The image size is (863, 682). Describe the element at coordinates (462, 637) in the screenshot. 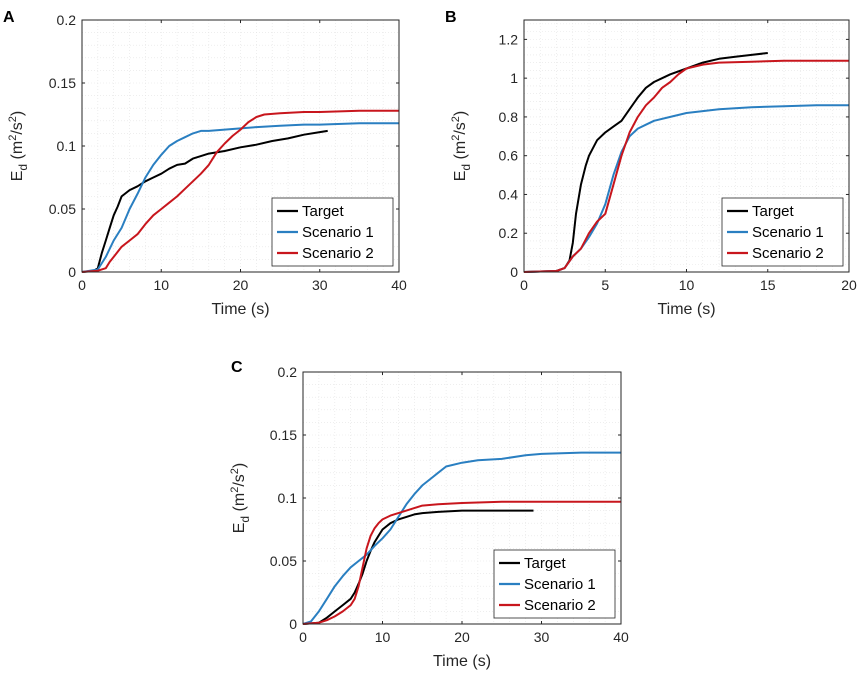

I see `chart-c-x-tick-label: 20` at that location.